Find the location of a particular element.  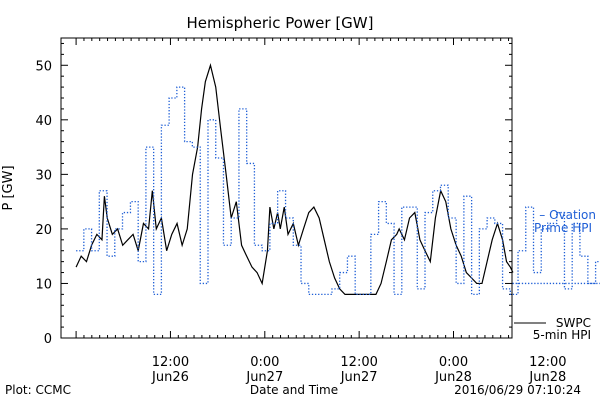

y-axis-label: P [GW] is located at coordinates (8, 187).